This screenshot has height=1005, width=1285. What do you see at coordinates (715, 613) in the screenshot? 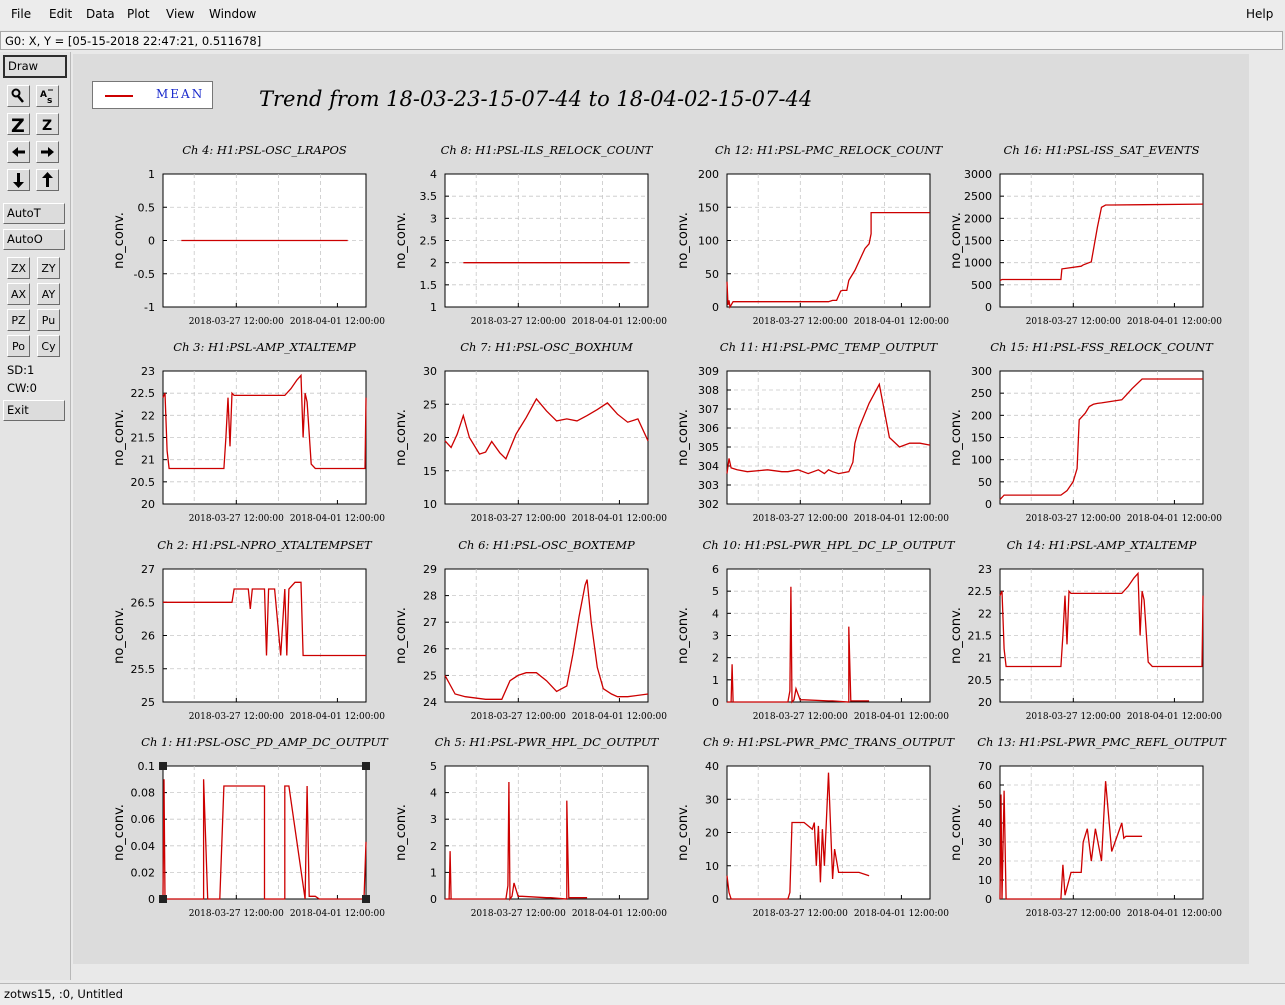
I see `y-tick-label: 4` at bounding box center [715, 613].